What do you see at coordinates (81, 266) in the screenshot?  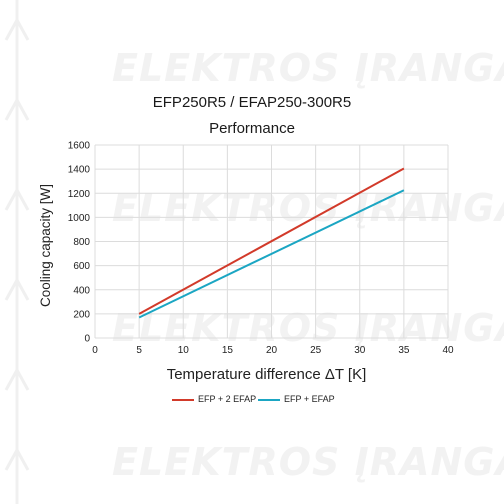 I see `y-tick-label: 600` at bounding box center [81, 266].